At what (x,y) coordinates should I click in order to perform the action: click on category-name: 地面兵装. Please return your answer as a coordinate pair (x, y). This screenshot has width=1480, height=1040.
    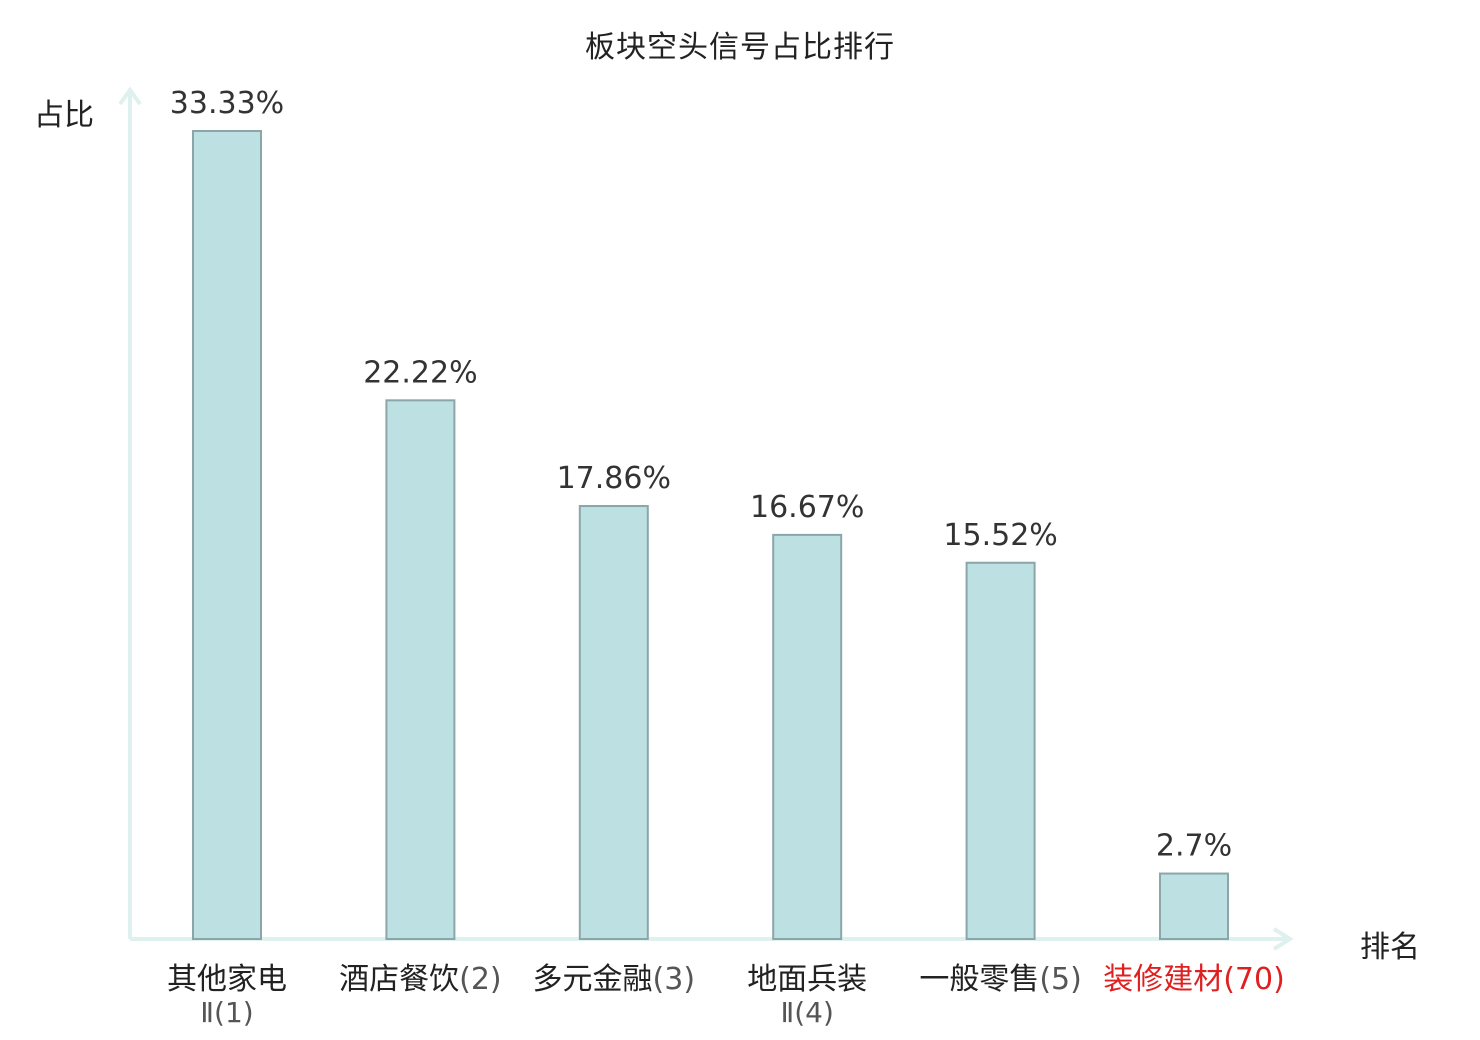
    Looking at the image, I should click on (807, 979).